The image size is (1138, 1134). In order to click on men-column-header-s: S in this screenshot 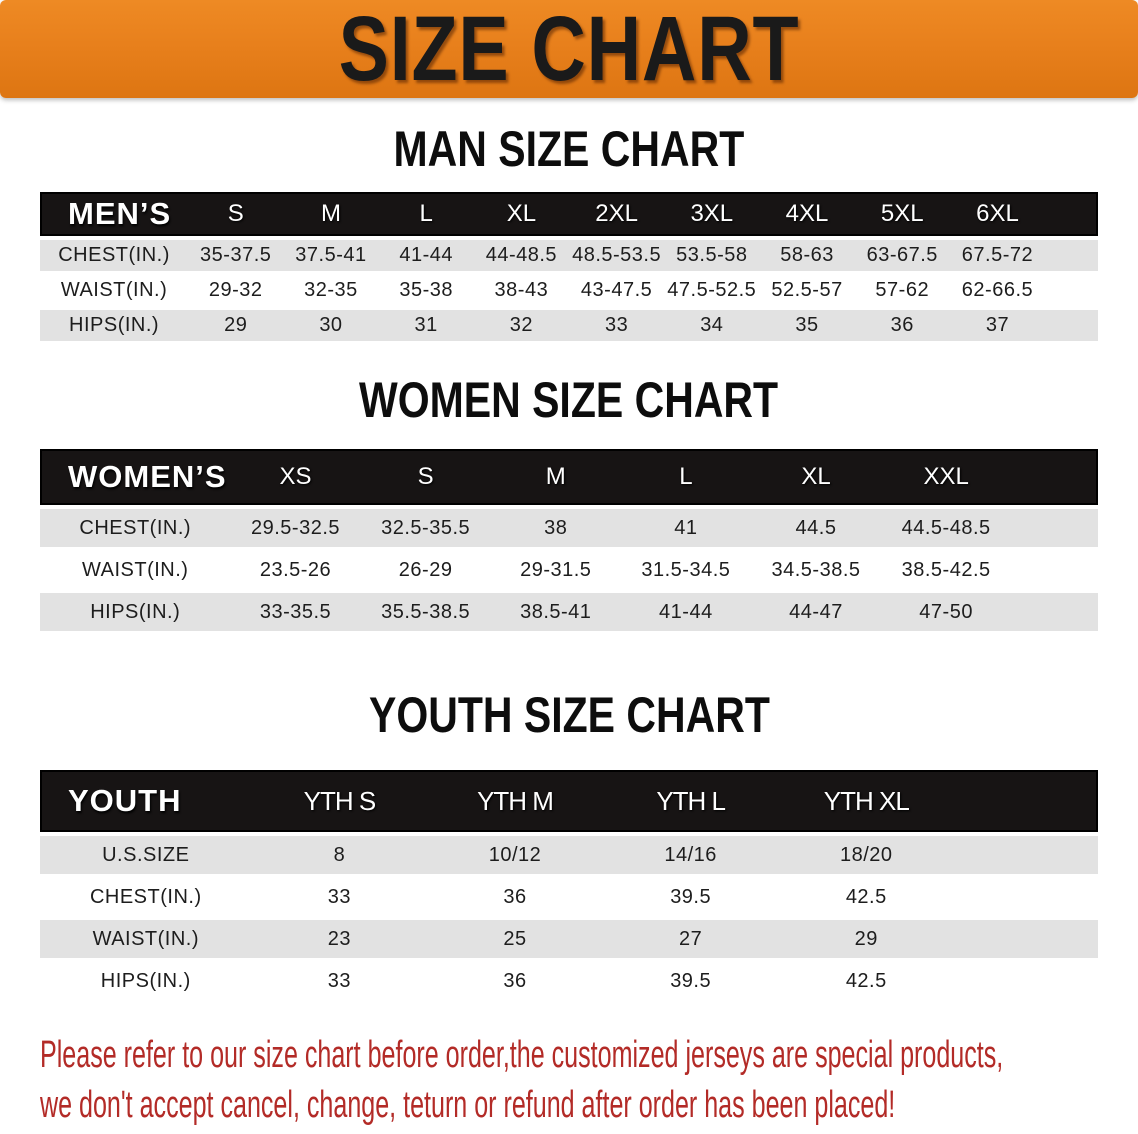, I will do `click(236, 214)`.